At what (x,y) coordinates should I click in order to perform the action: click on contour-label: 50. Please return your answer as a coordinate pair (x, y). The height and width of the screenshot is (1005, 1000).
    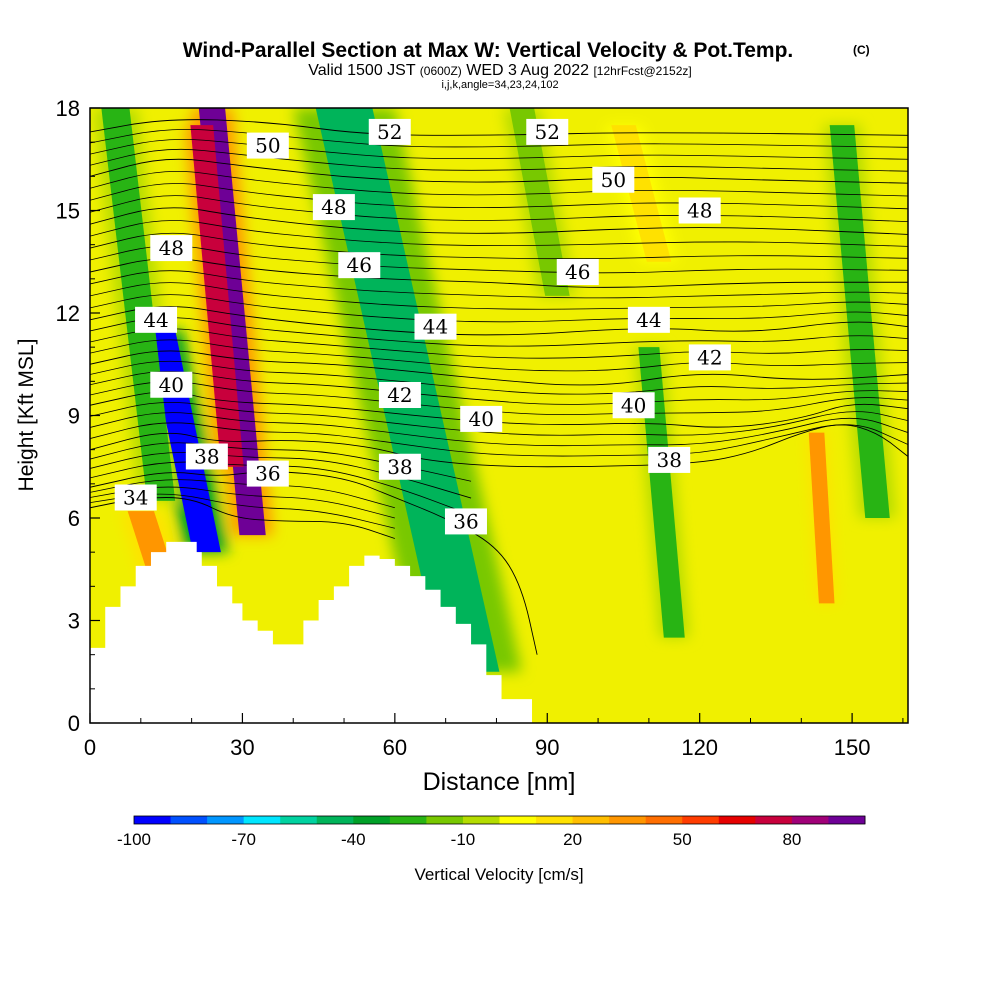
    Looking at the image, I should click on (613, 179).